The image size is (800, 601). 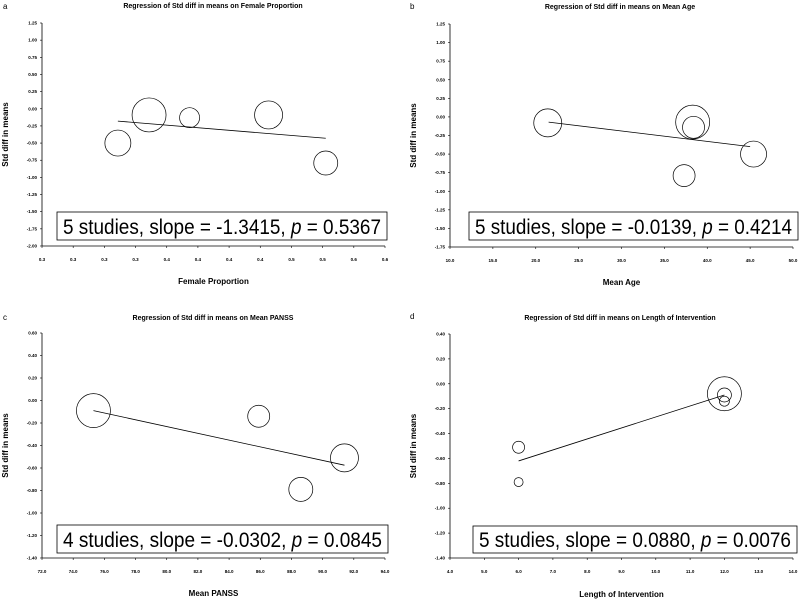 I want to click on y-tick-label: 1.25, so click(x=440, y=24).